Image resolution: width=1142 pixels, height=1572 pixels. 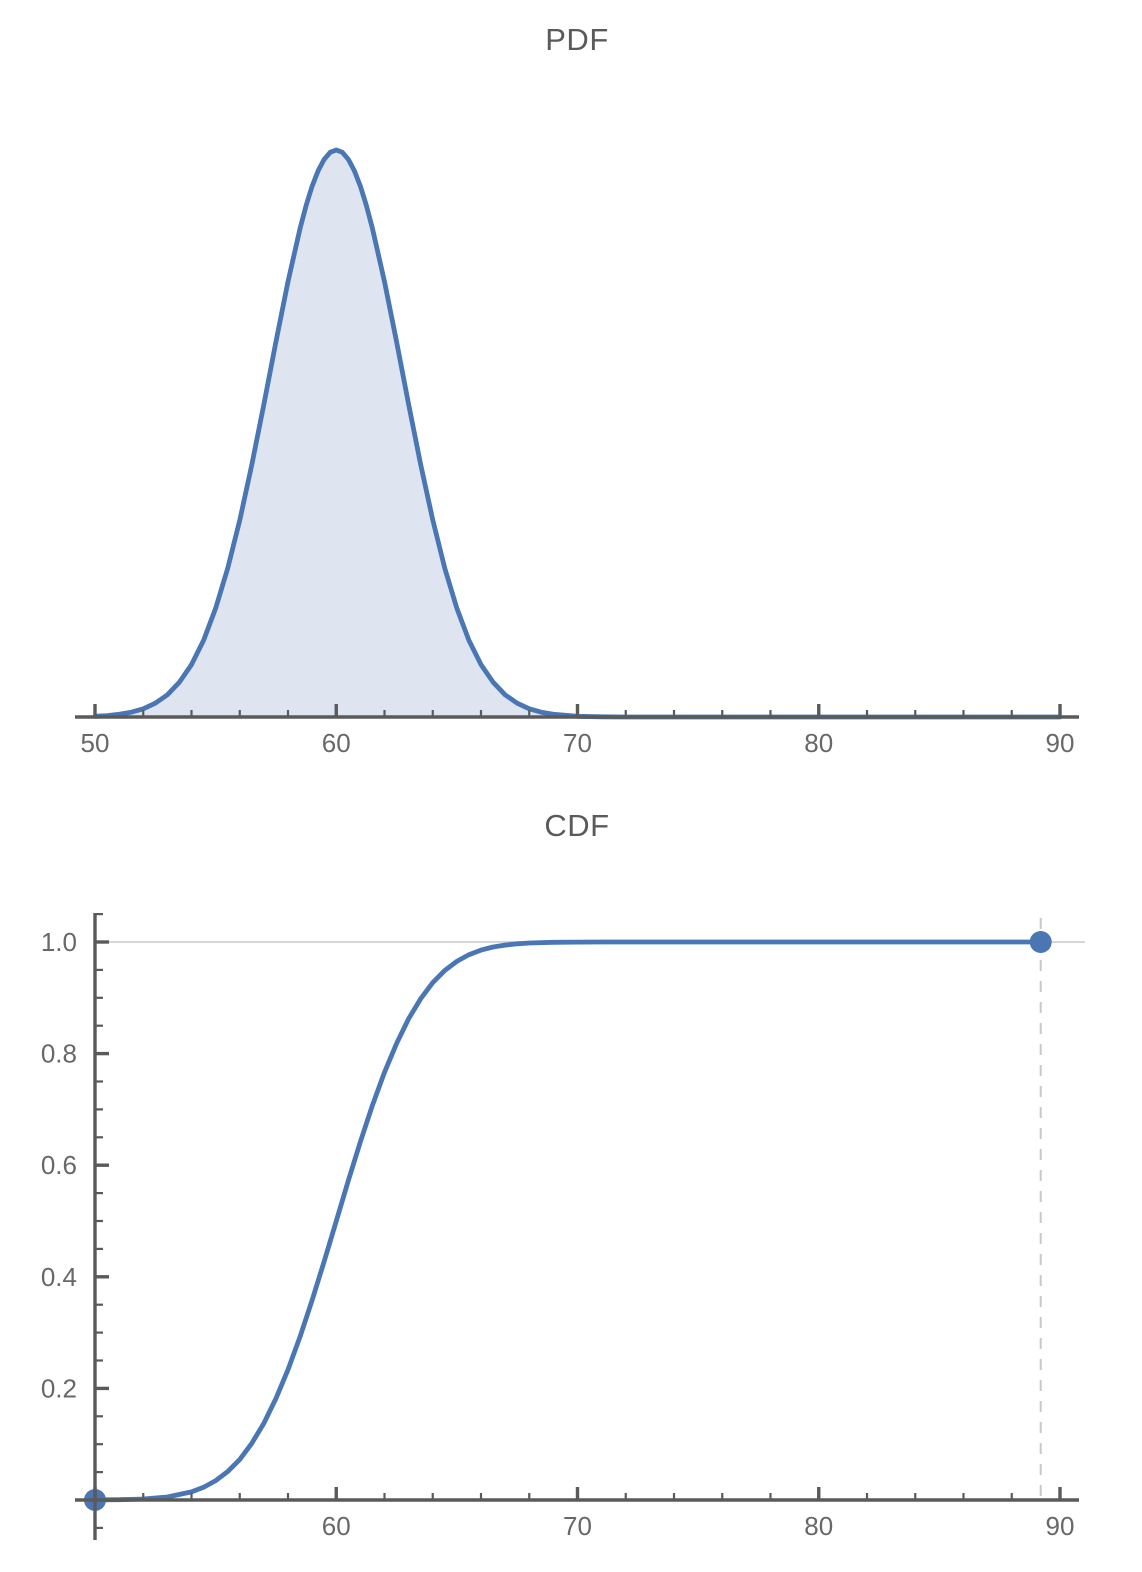 I want to click on y-tick-label: 0.4, so click(x=59, y=1277).